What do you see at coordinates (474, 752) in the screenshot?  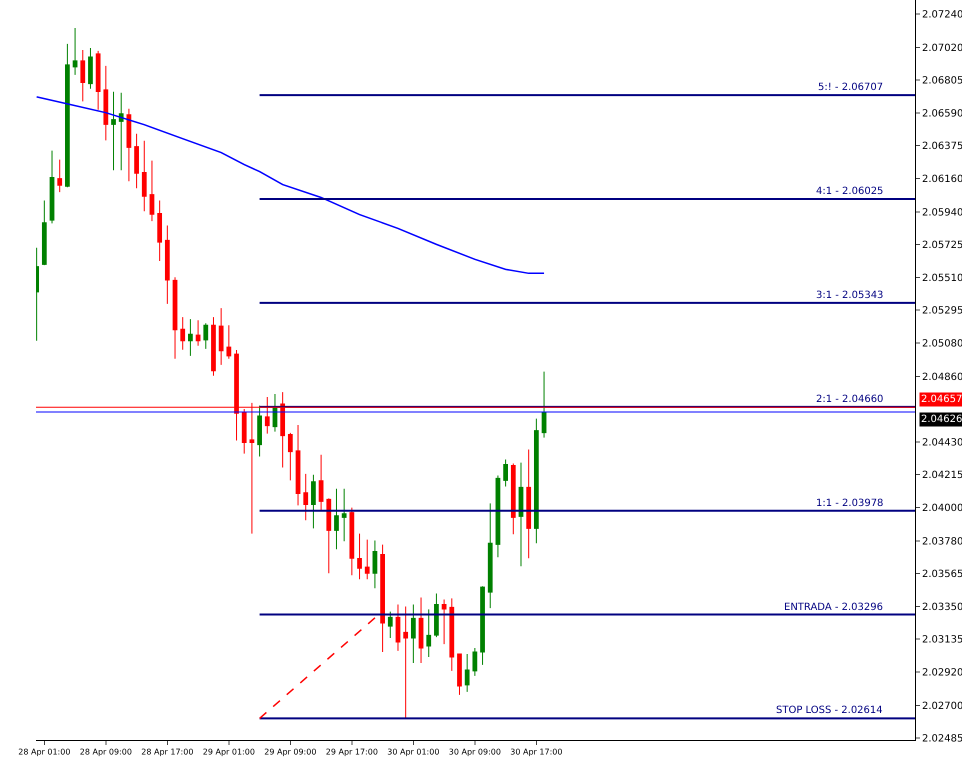 I see `x-tick-label: 30 Apr 09:00` at bounding box center [474, 752].